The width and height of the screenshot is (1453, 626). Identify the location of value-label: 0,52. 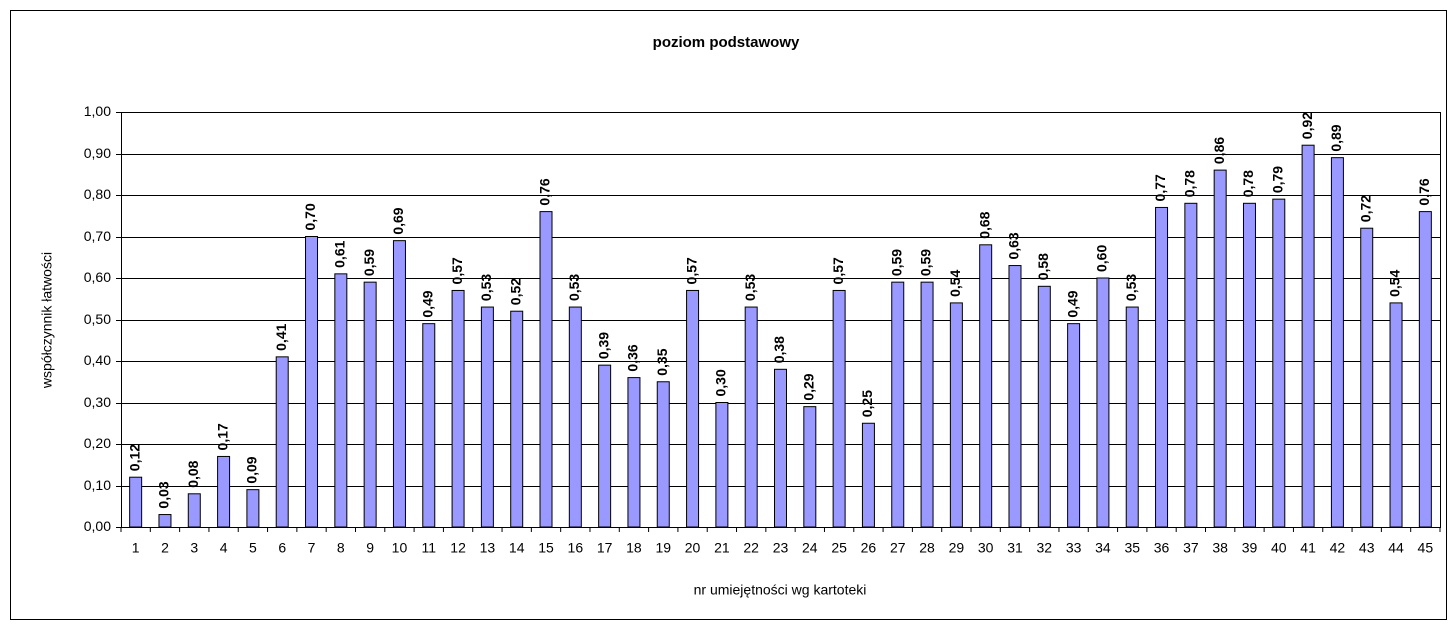
(515, 291).